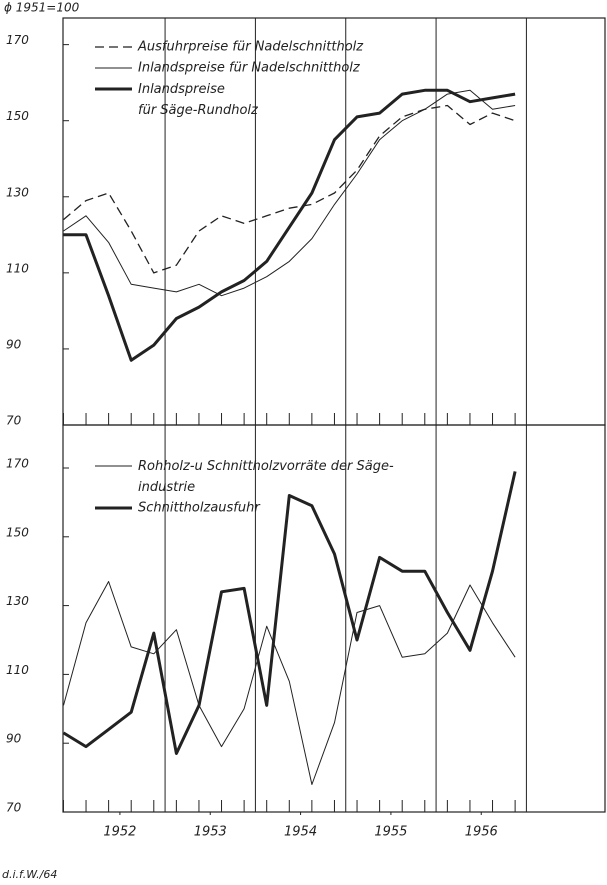 Image resolution: width=607 pixels, height=885 pixels. I want to click on unit-note: ϕ 1951=100, so click(42, 8).